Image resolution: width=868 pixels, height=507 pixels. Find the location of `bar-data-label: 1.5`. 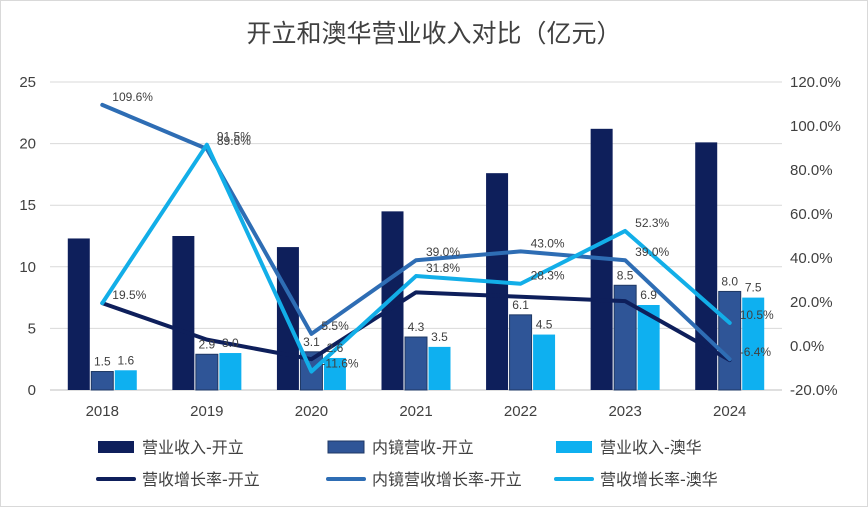

bar-data-label: 1.5 is located at coordinates (102, 362).